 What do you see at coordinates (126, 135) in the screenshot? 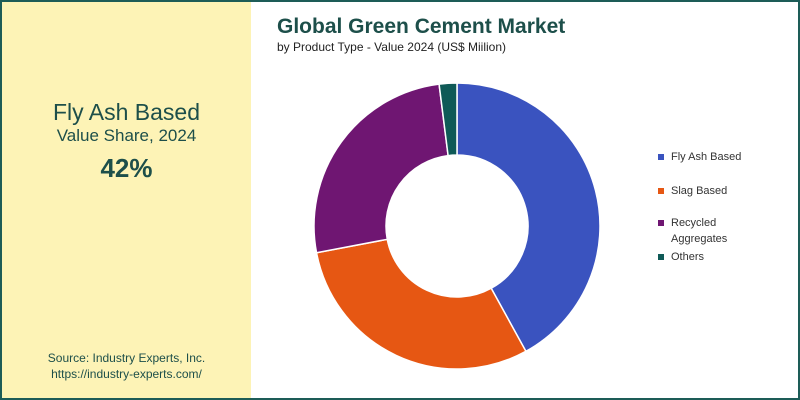
I see `kpi-subtitle: Value Share, 2024` at bounding box center [126, 135].